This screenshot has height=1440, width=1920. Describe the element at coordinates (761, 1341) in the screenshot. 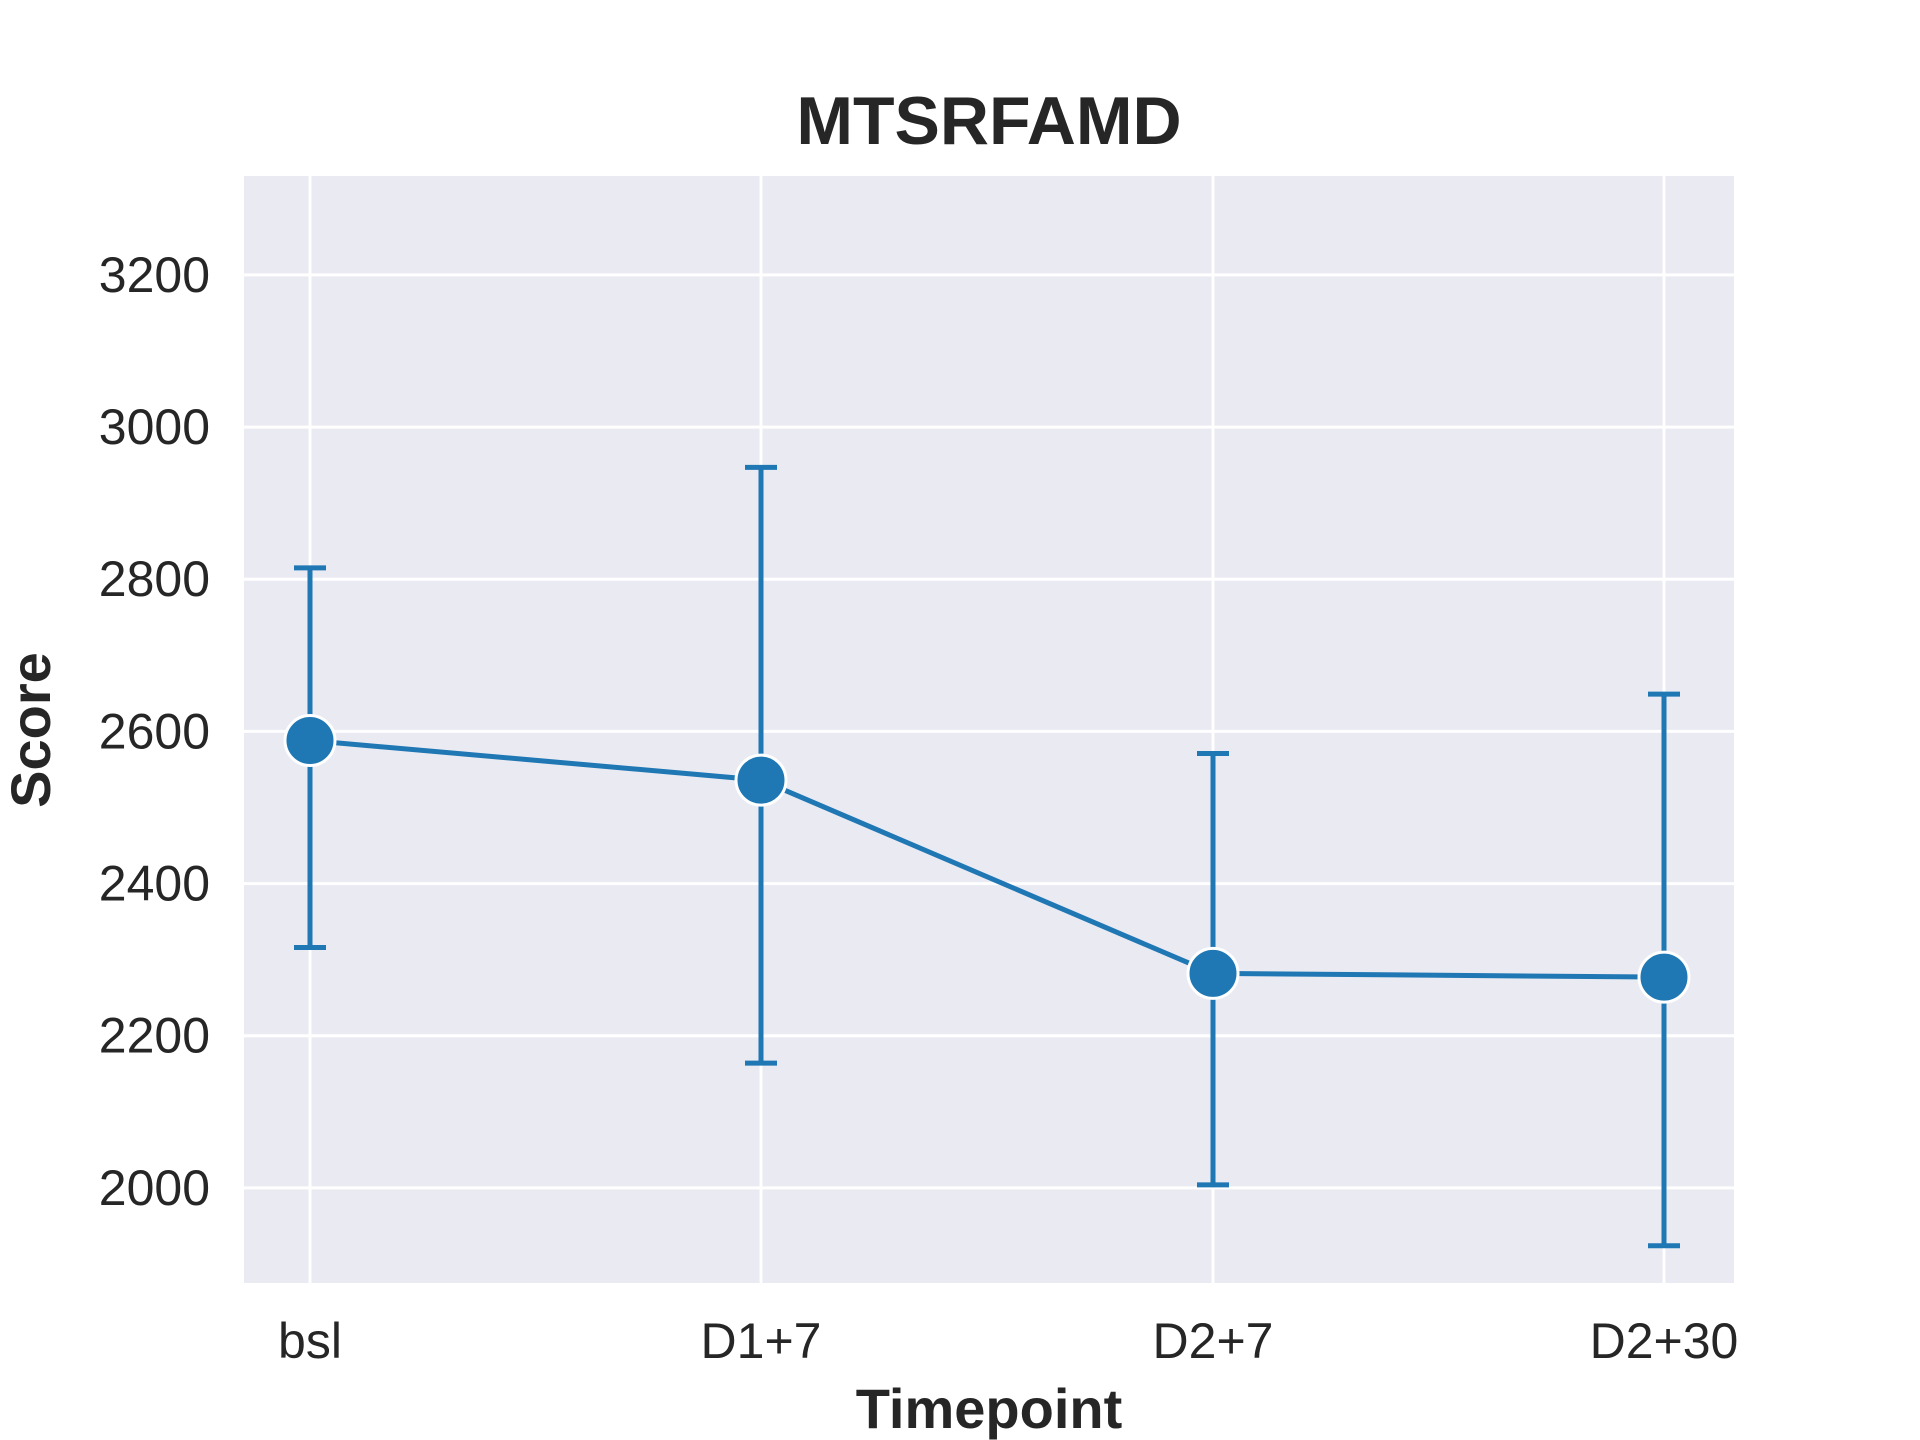

I see `x-tick-label: D1+7` at that location.